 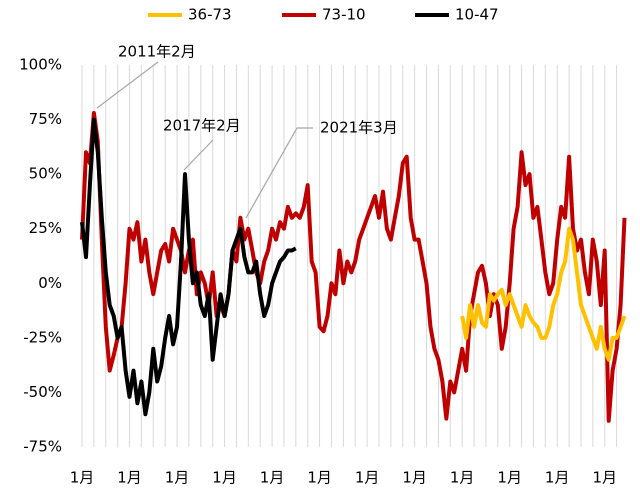 What do you see at coordinates (202, 126) in the screenshot?
I see `annotation: 2017年2月` at bounding box center [202, 126].